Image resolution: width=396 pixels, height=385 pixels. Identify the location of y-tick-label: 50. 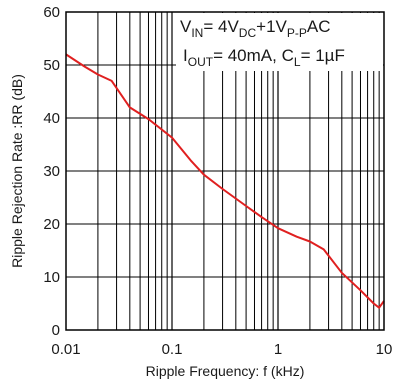
(51, 65).